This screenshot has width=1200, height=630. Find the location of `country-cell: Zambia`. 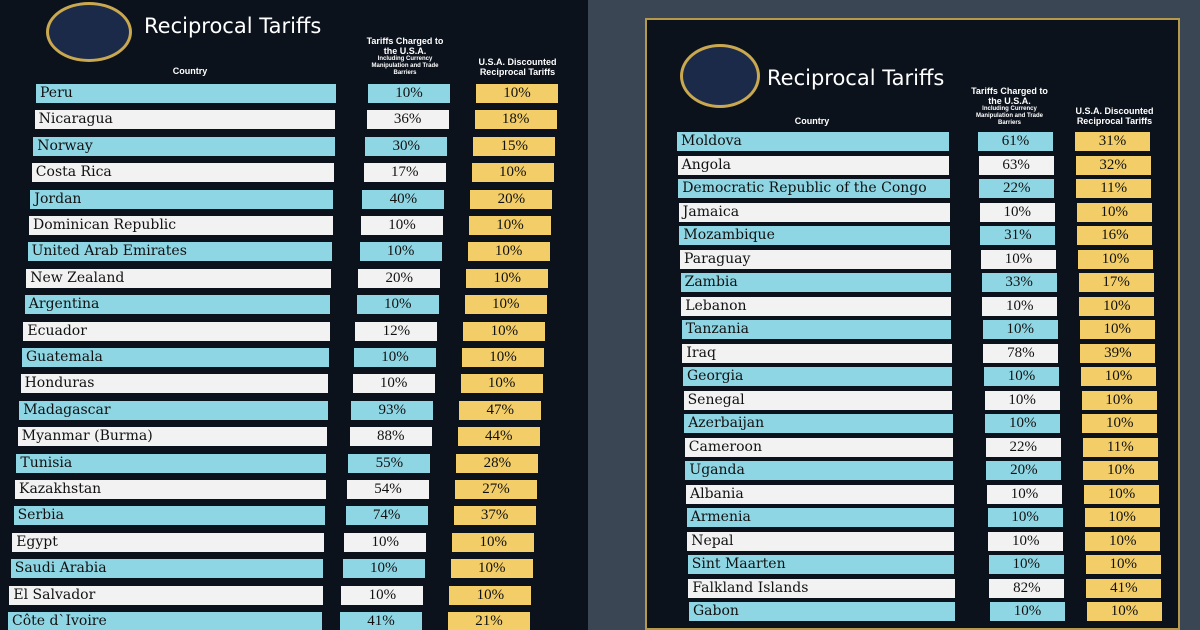

country-cell: Zambia is located at coordinates (815, 282).